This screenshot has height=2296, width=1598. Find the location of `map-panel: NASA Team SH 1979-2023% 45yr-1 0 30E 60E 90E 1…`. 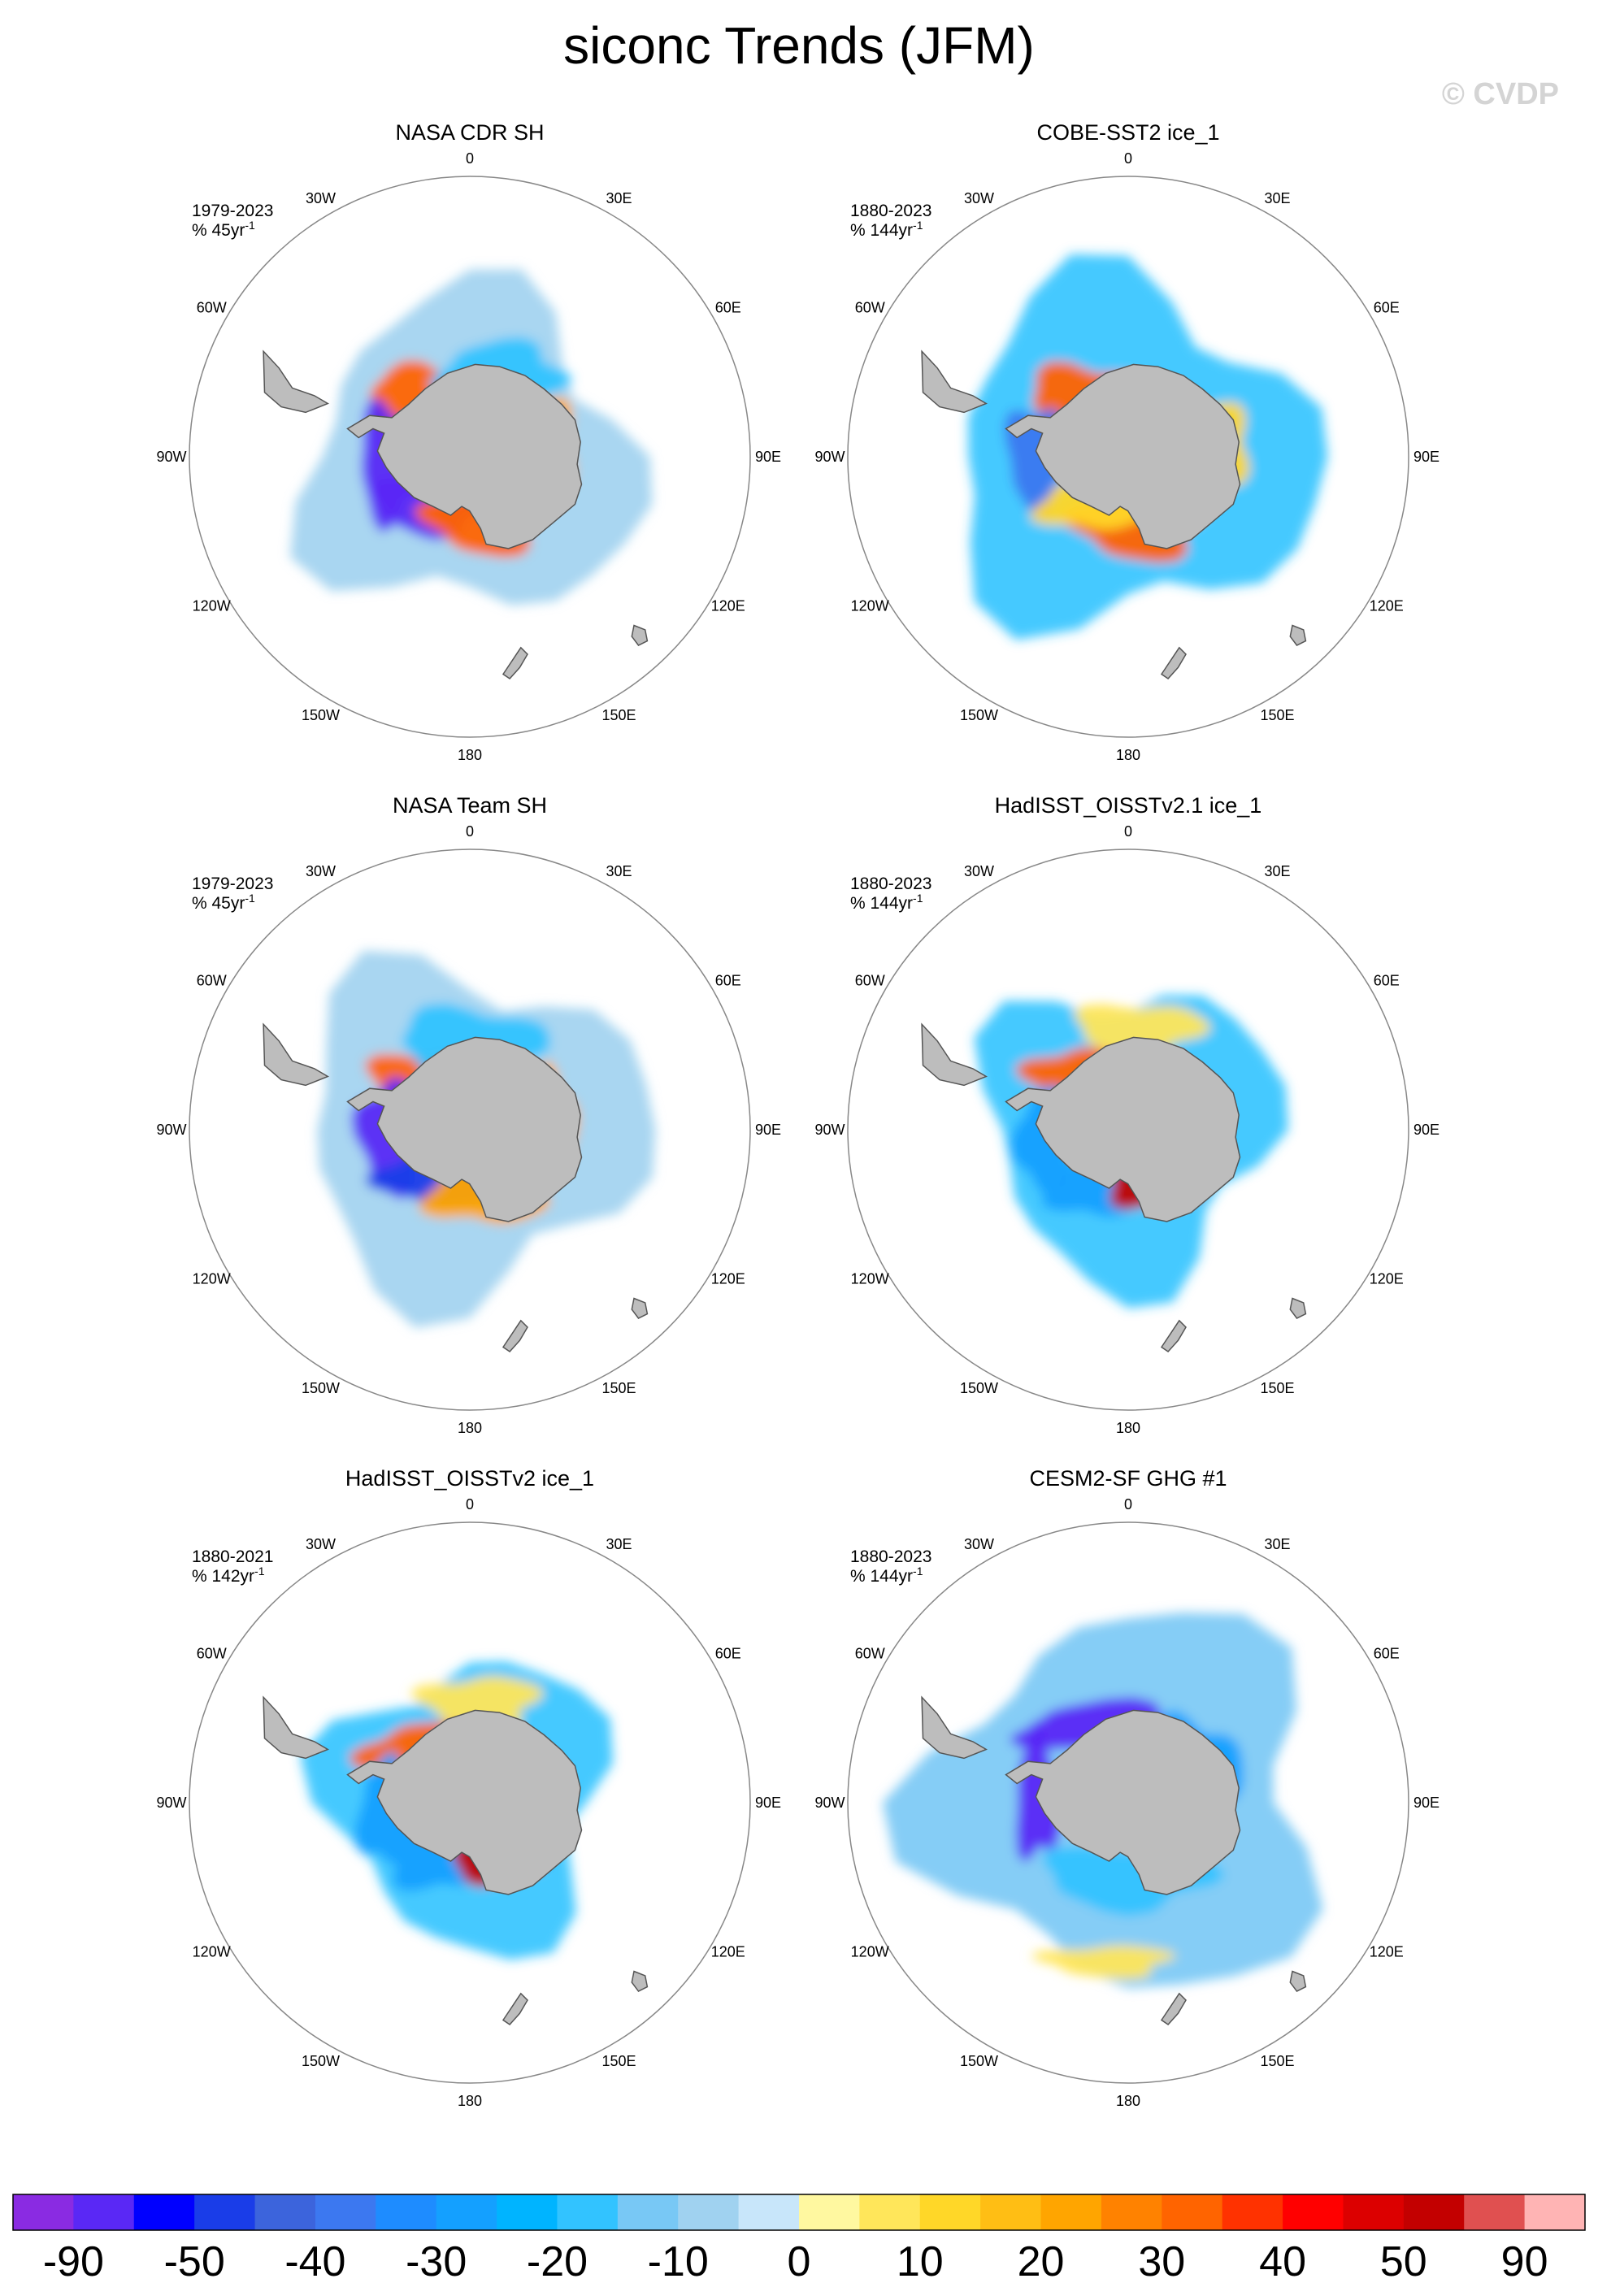

map-panel: NASA Team SH 1979-2023% 45yr-1 0 30E 60E 90E 1… is located at coordinates (468, 1114).